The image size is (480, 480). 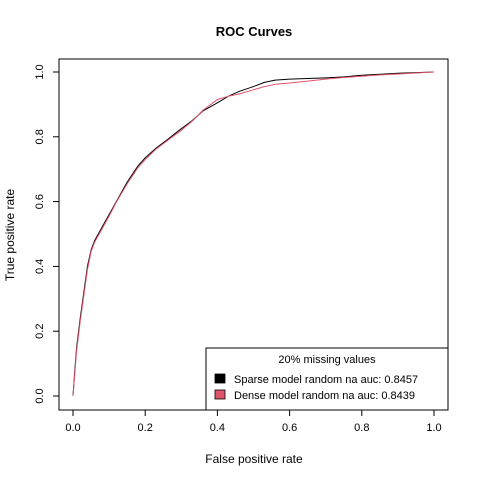 What do you see at coordinates (40, 266) in the screenshot?
I see `y-tick-label: 0.4` at bounding box center [40, 266].